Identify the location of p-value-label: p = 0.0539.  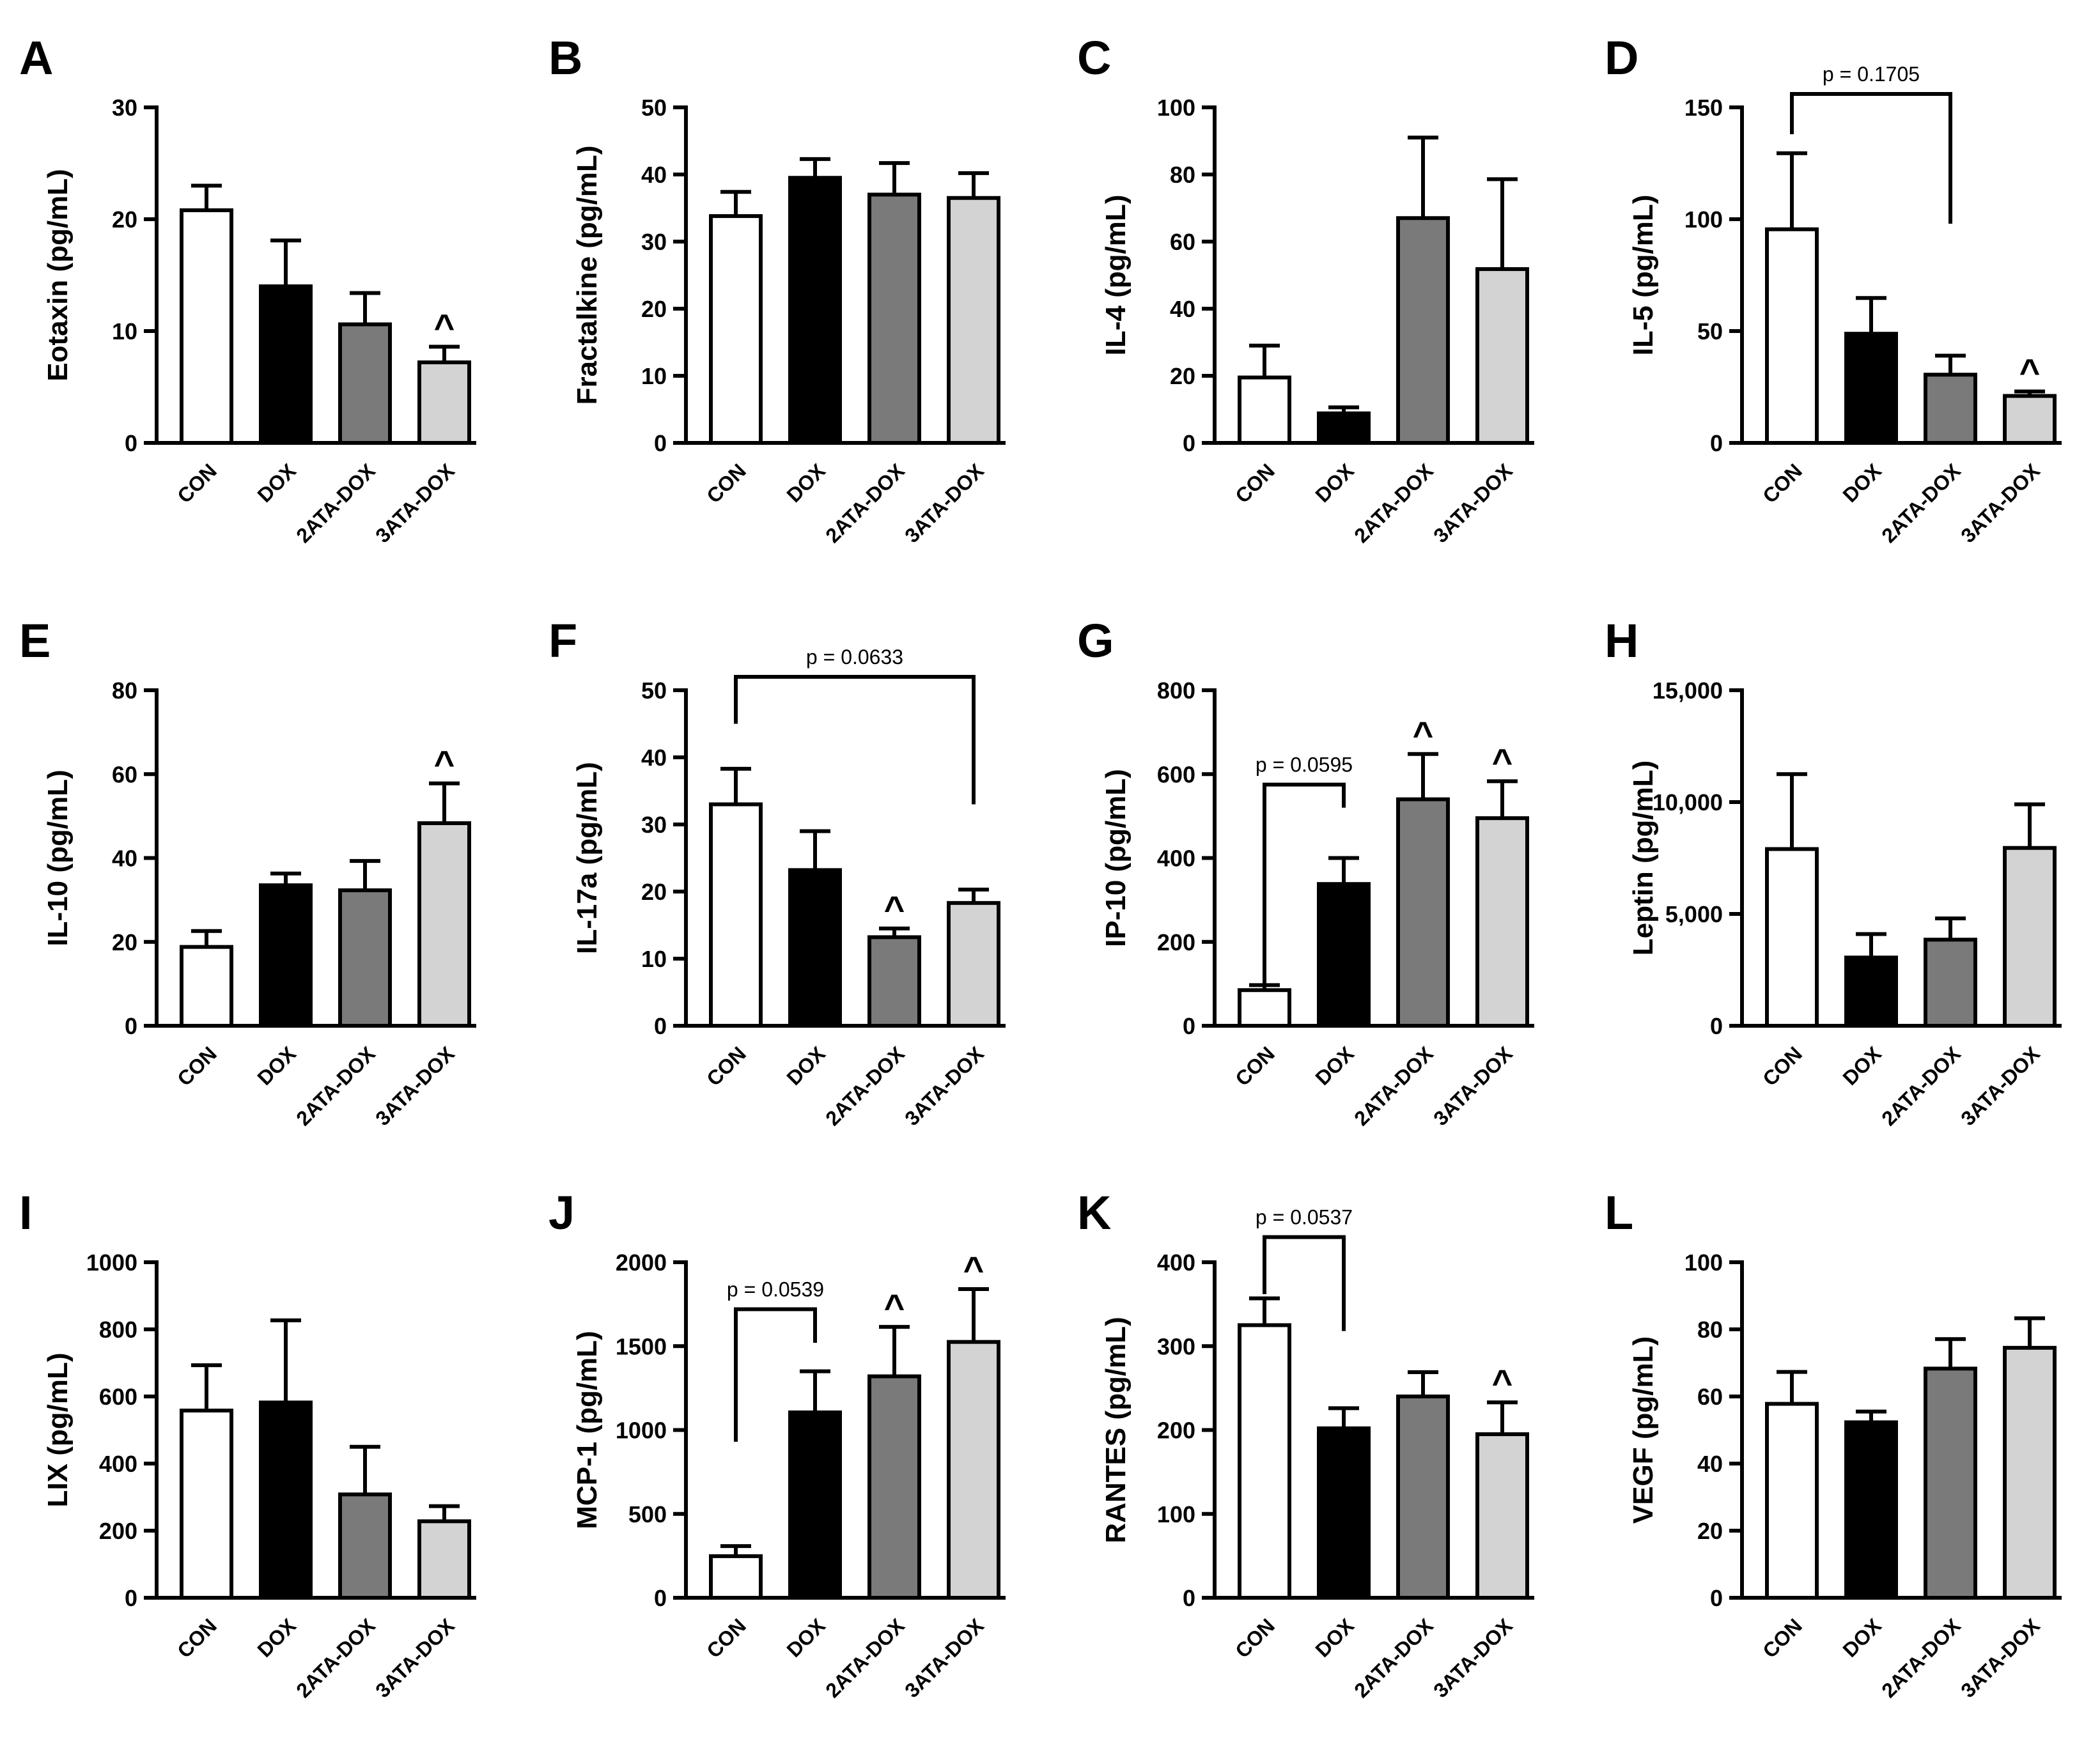
(775, 1289).